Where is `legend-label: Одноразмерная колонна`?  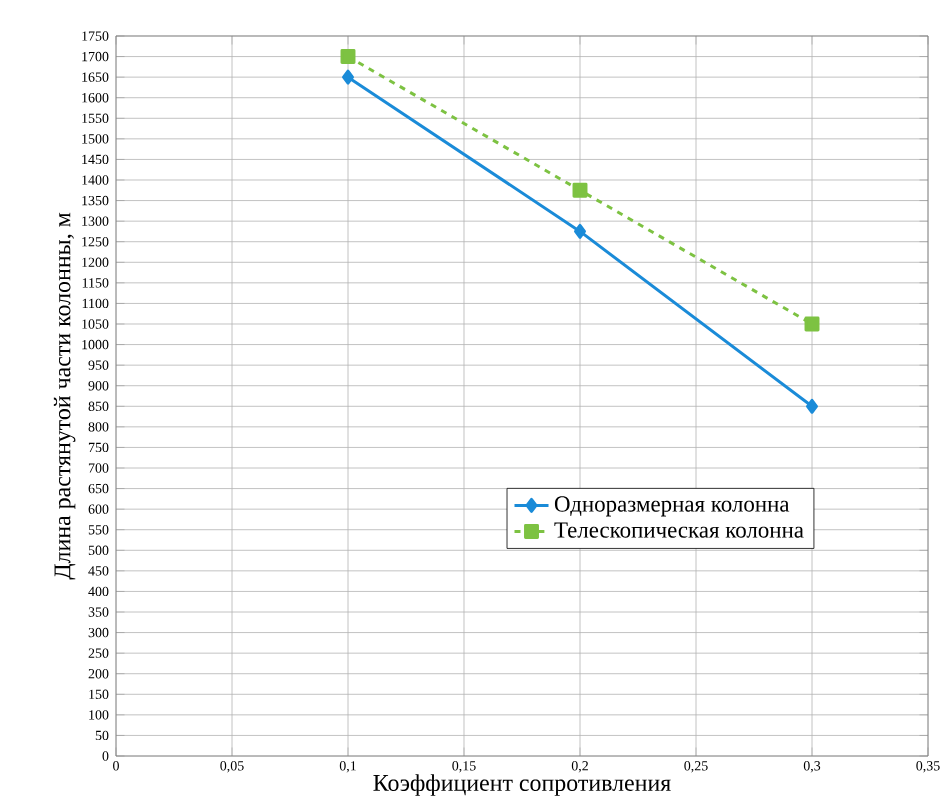 legend-label: Одноразмерная колонна is located at coordinates (672, 506).